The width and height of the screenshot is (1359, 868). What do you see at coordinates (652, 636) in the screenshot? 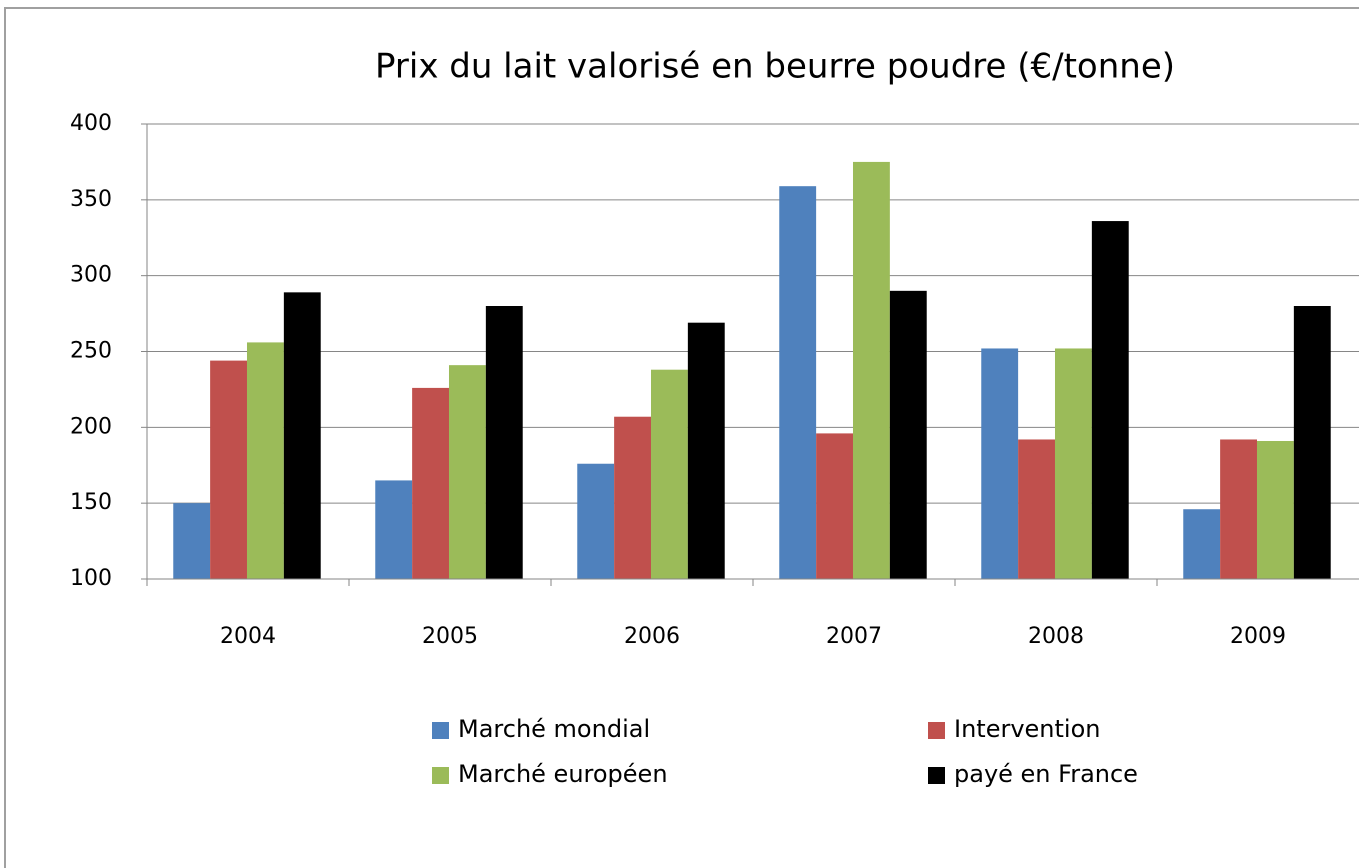
I see `x-tick-label: 2006` at bounding box center [652, 636].